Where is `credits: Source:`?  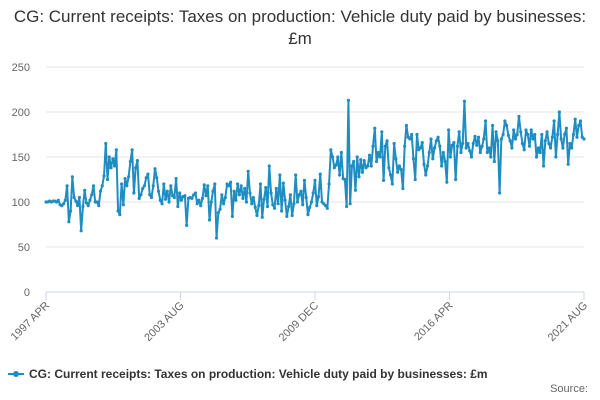 credits: Source: is located at coordinates (569, 389).